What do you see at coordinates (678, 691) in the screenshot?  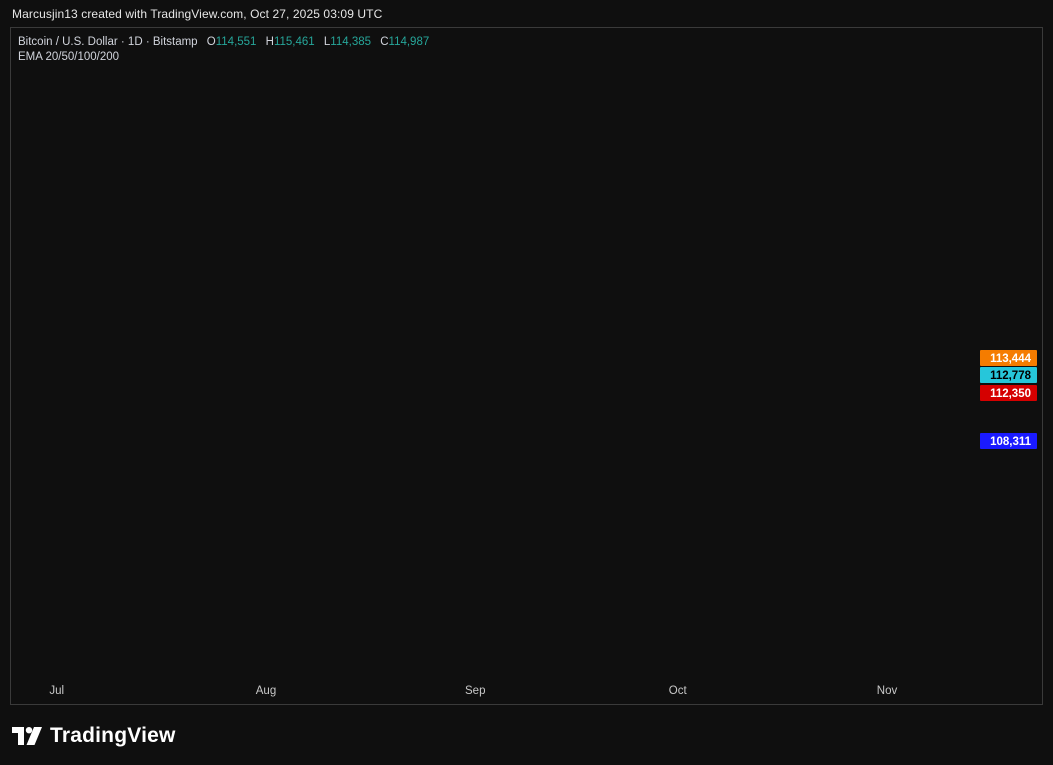 I see `time-tick-label: Oct` at bounding box center [678, 691].